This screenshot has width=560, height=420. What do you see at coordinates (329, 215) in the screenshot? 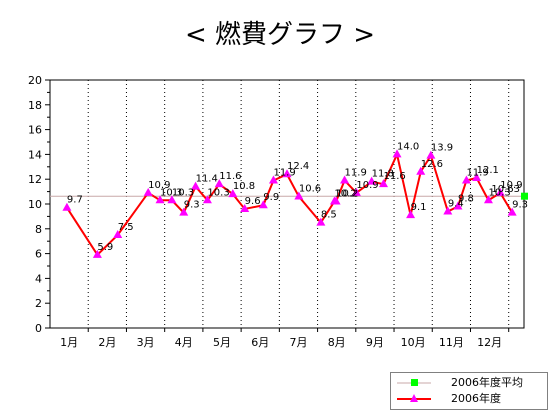
I see `data-label: 8.5` at bounding box center [329, 215].